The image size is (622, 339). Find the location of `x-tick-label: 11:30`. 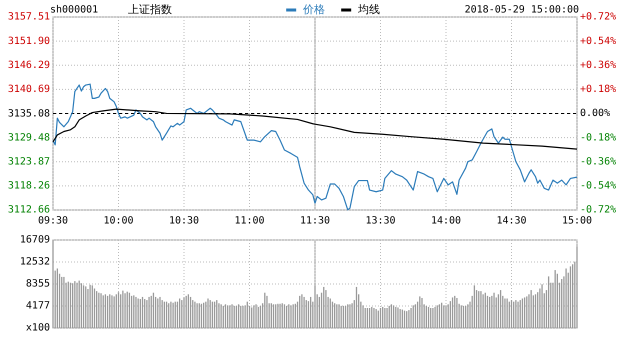

x-tick-label: 11:30 is located at coordinates (315, 221).